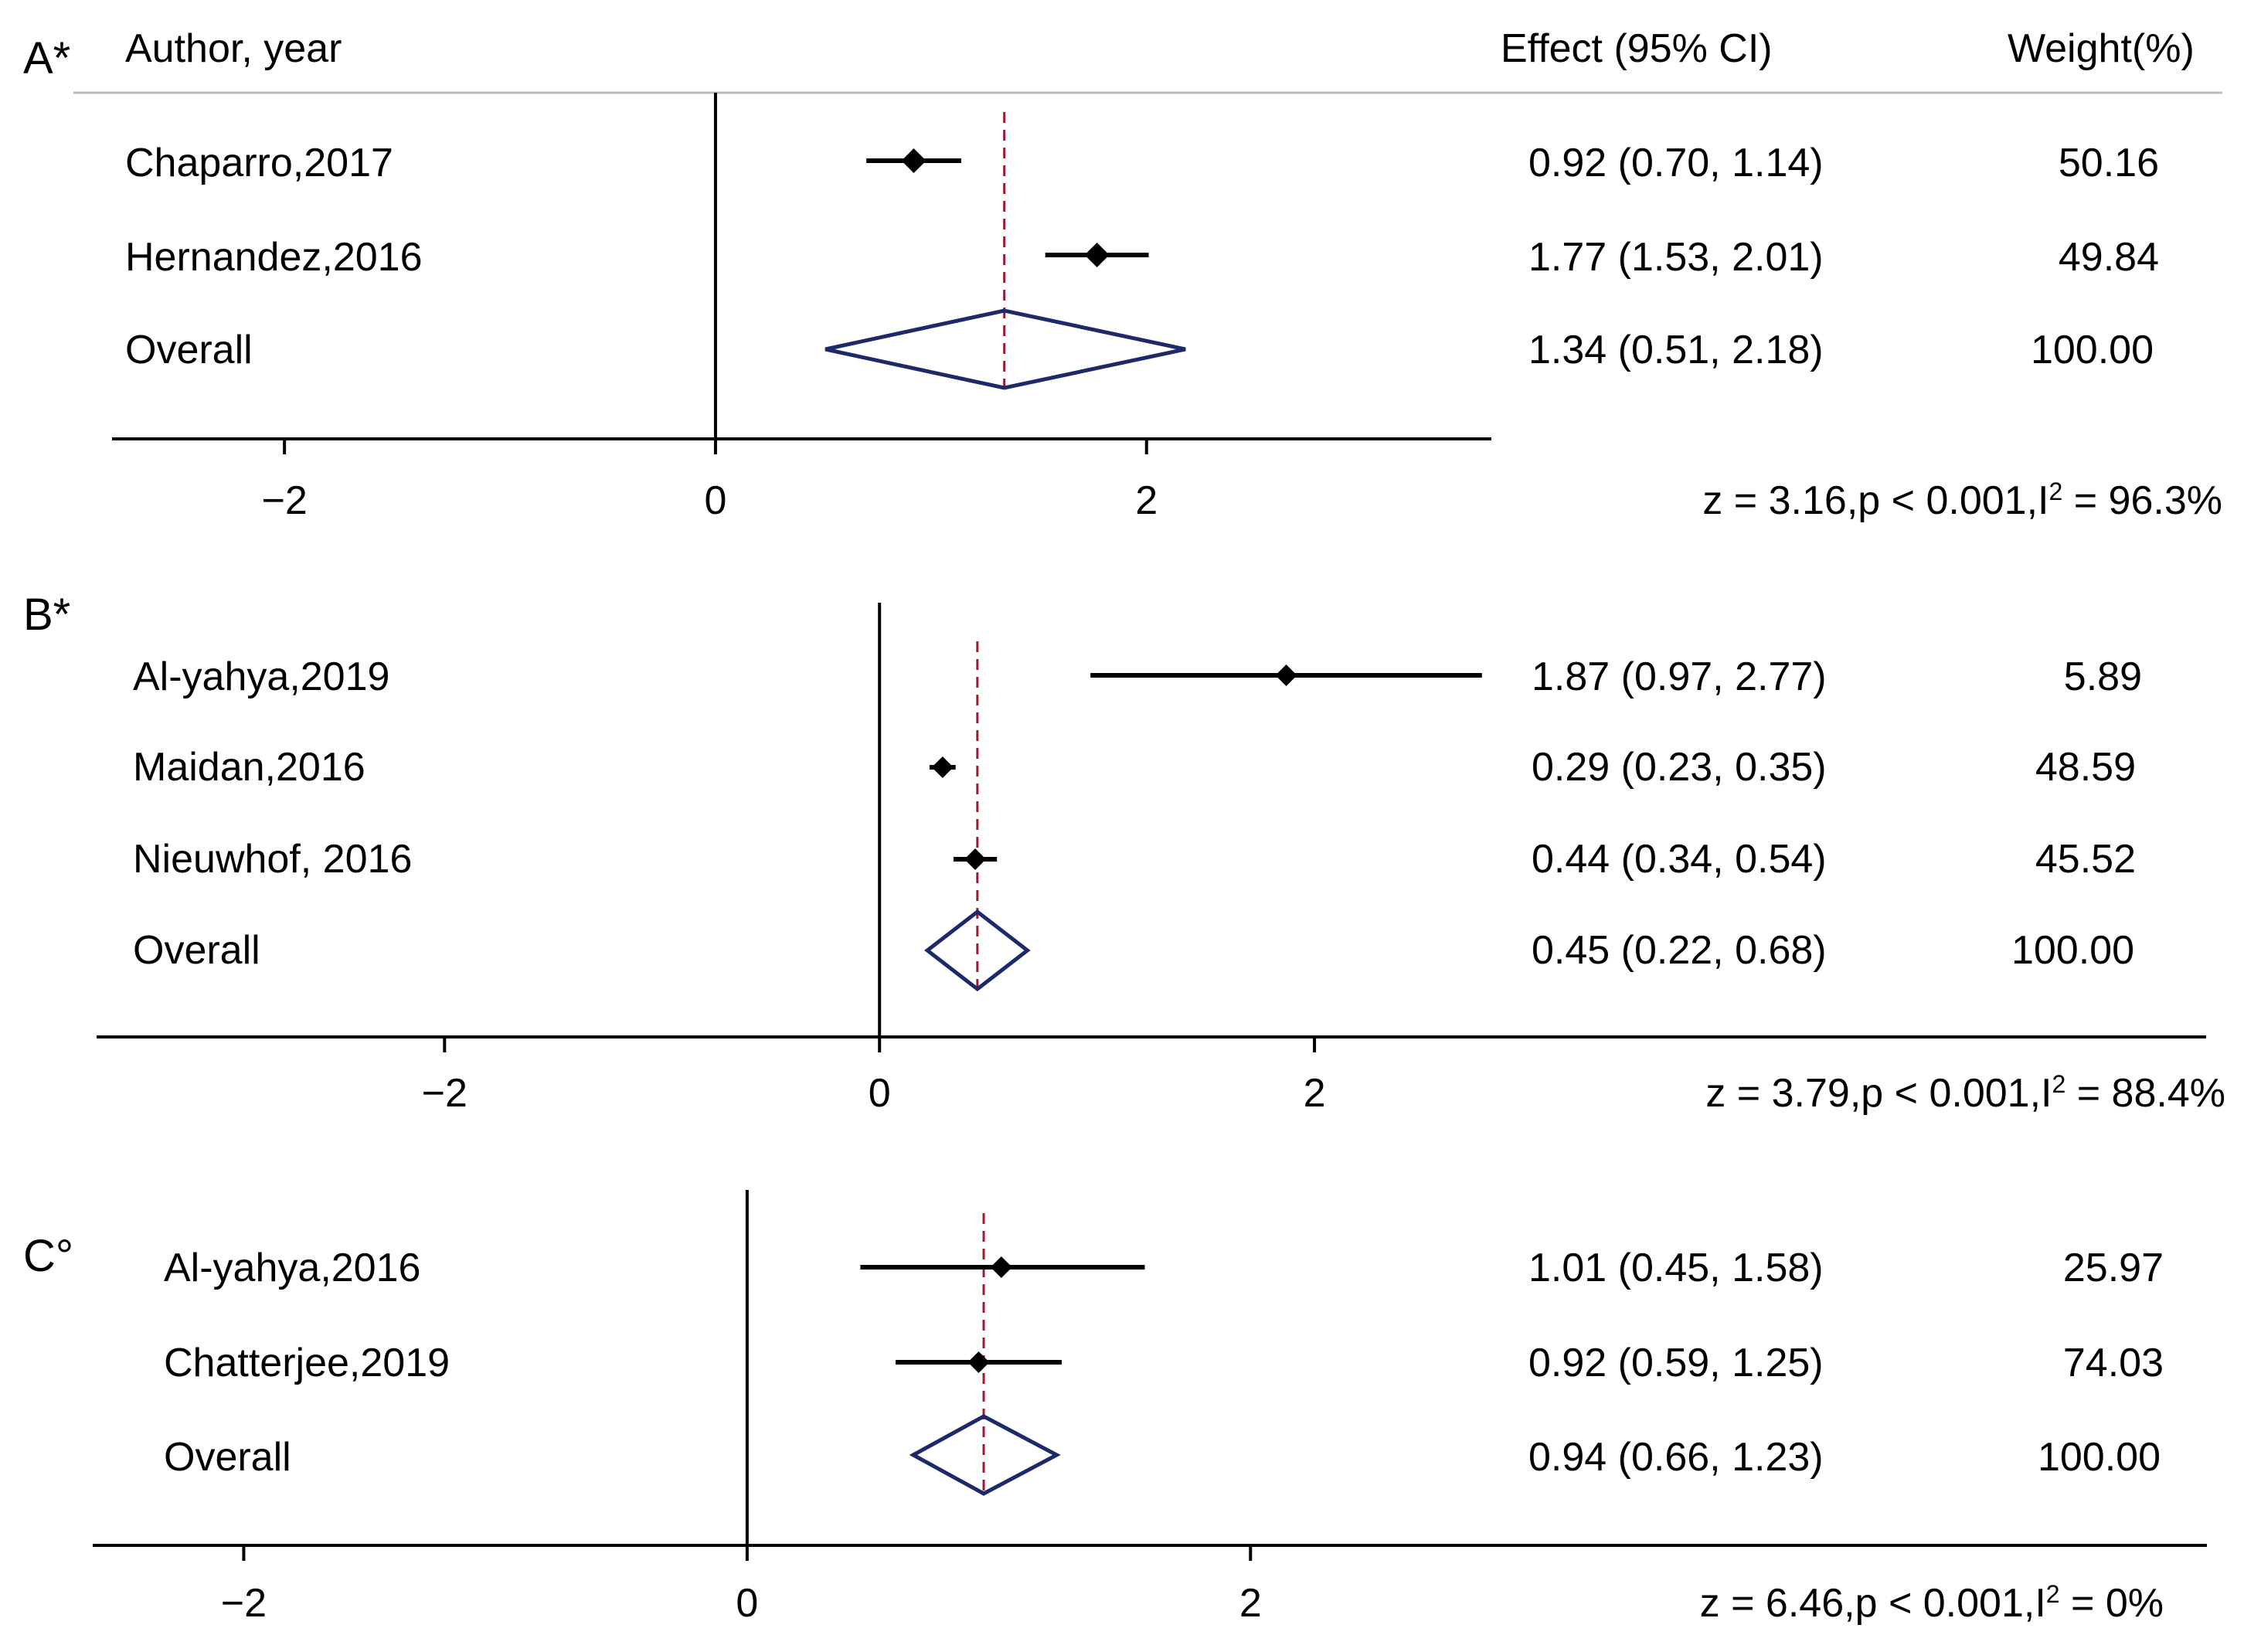 This screenshot has width=2261, height=1652. What do you see at coordinates (48, 1256) in the screenshot?
I see `panel-c-label: C°` at bounding box center [48, 1256].